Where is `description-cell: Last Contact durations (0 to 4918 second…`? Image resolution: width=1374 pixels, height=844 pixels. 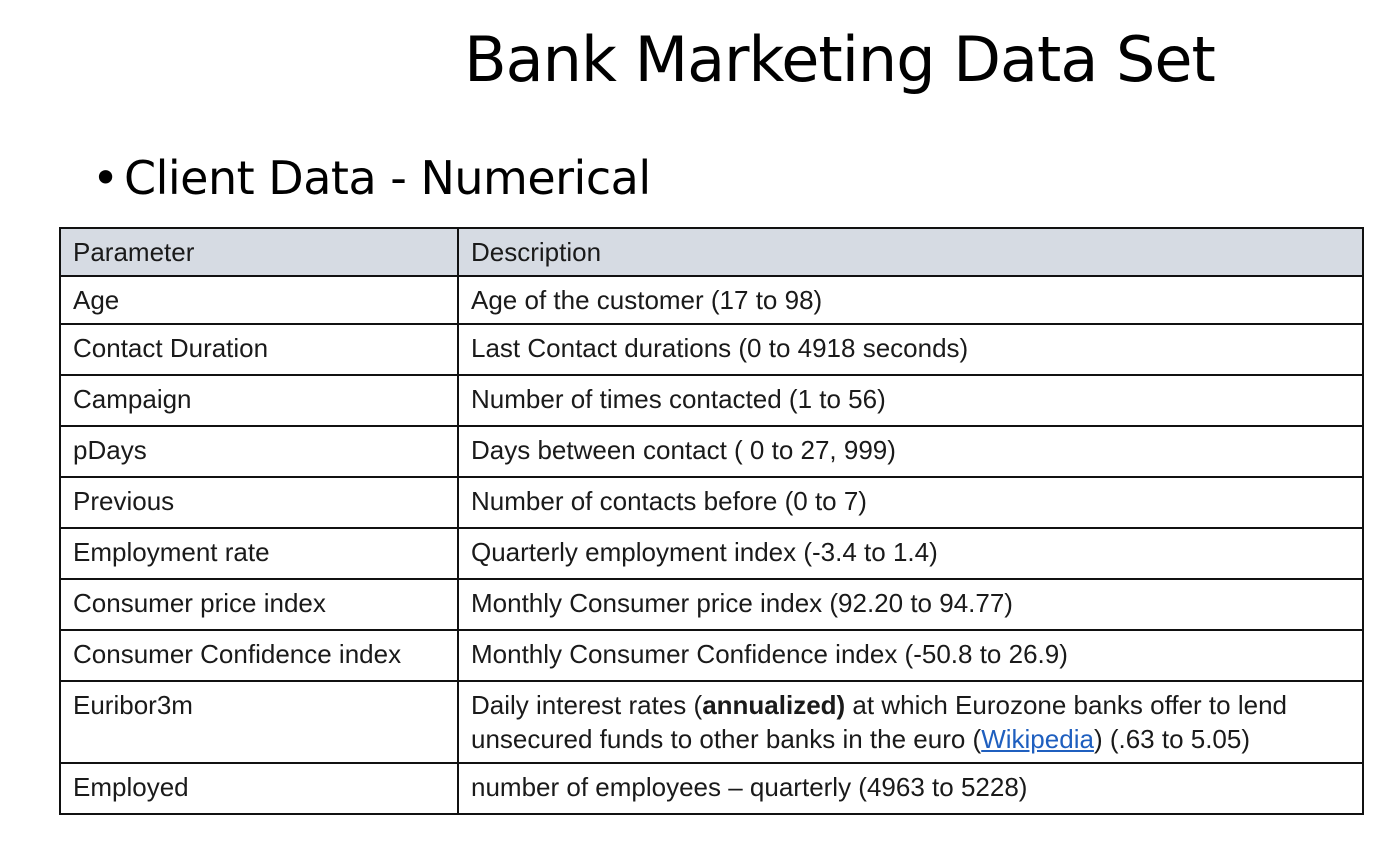
description-cell: Last Contact durations (0 to 4918 second… is located at coordinates (910, 349).